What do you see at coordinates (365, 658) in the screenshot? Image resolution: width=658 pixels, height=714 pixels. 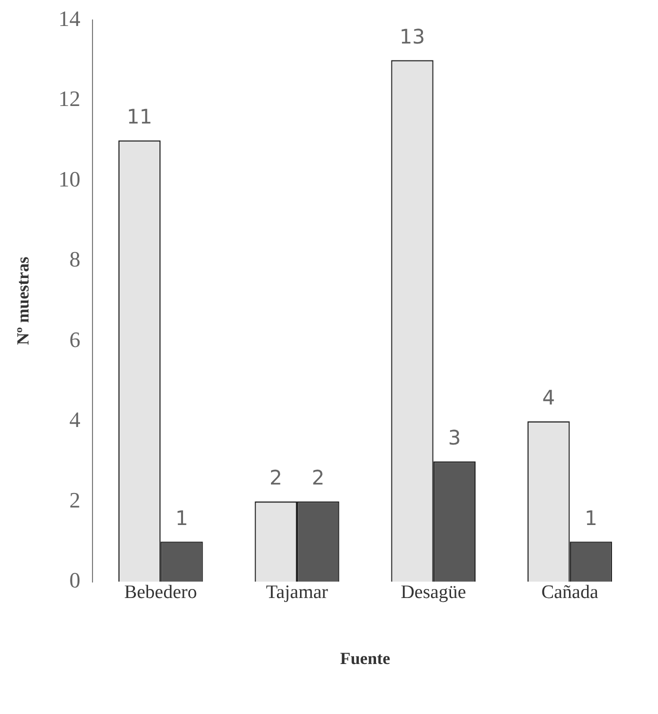 I see `x-axis-title: Fuente` at bounding box center [365, 658].